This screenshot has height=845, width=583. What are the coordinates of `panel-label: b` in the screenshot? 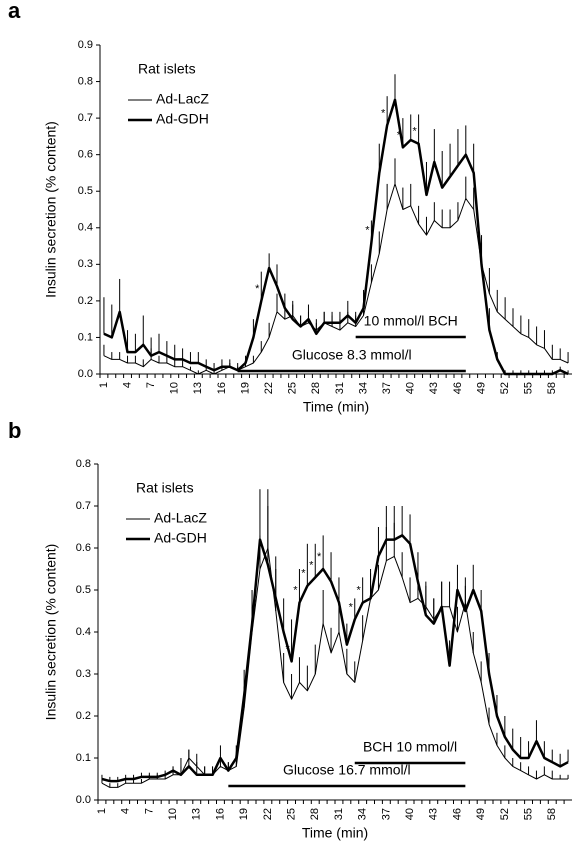 It's located at (14, 430).